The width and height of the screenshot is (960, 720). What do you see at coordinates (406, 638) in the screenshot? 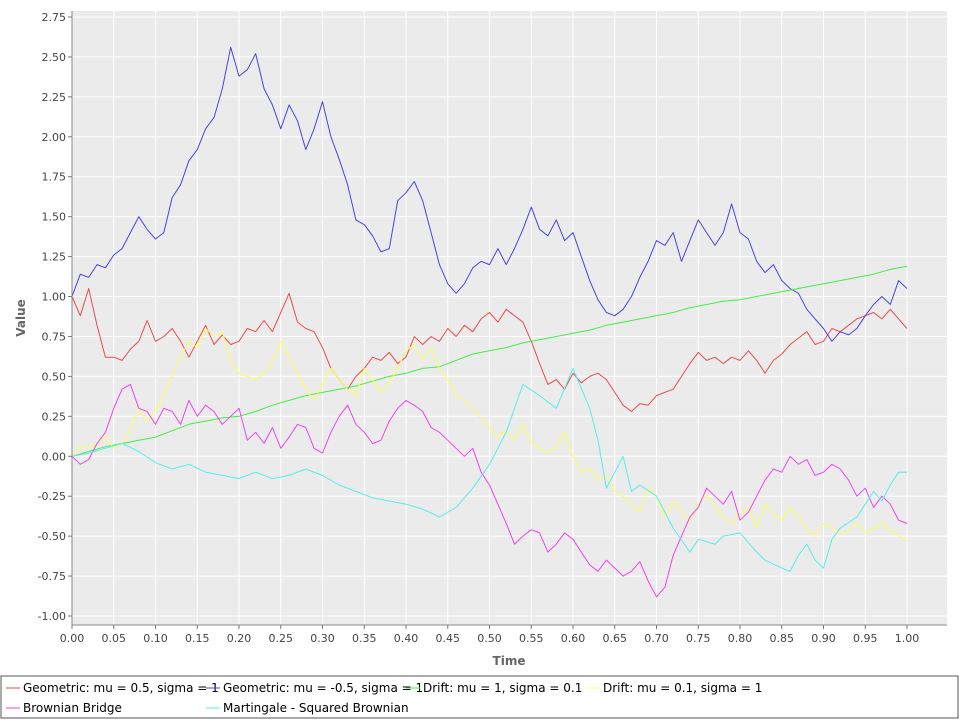
I see `x-tick-label: 0.40` at bounding box center [406, 638].